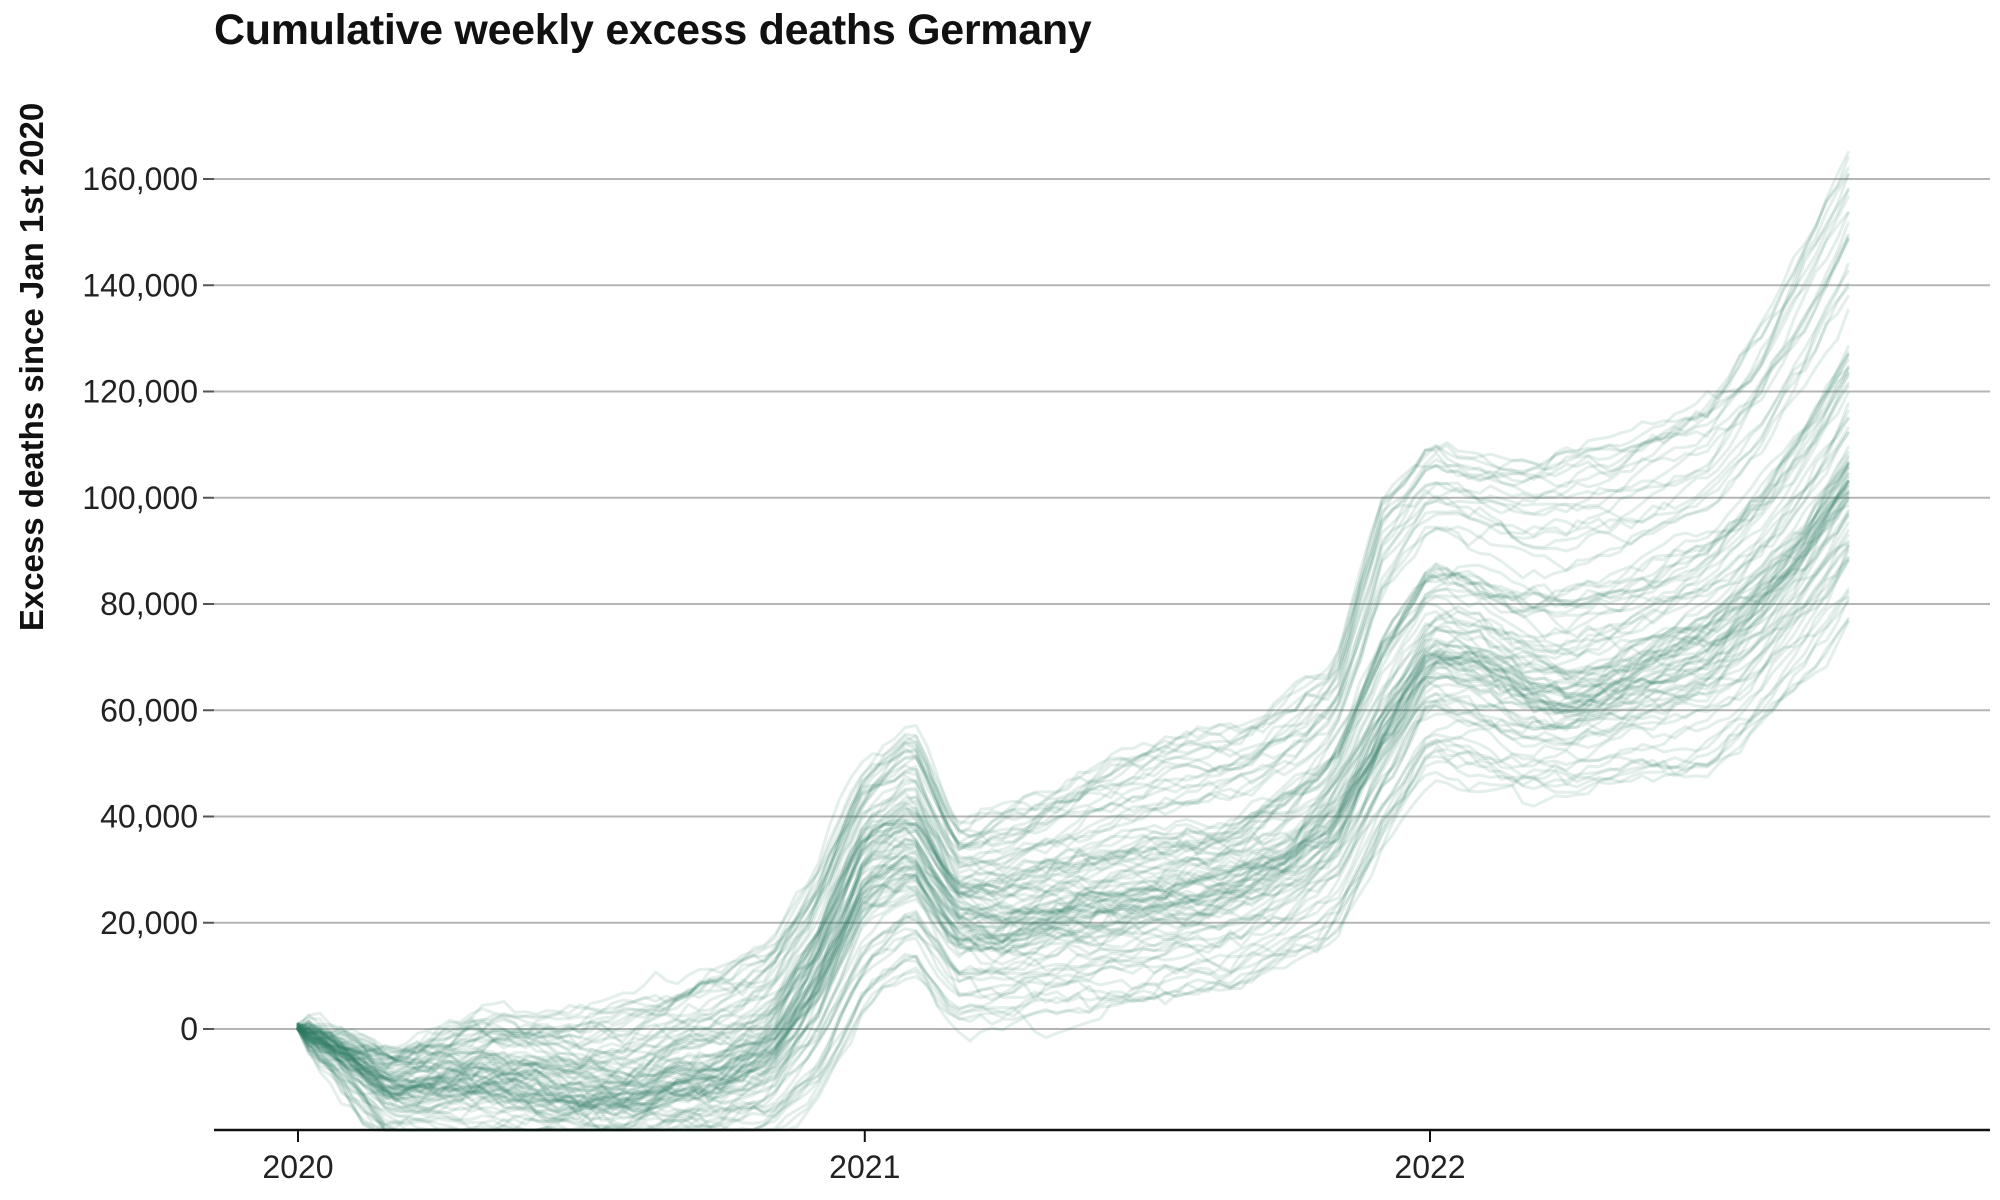  What do you see at coordinates (149, 923) in the screenshot?
I see `y-tick-label: 20,000` at bounding box center [149, 923].